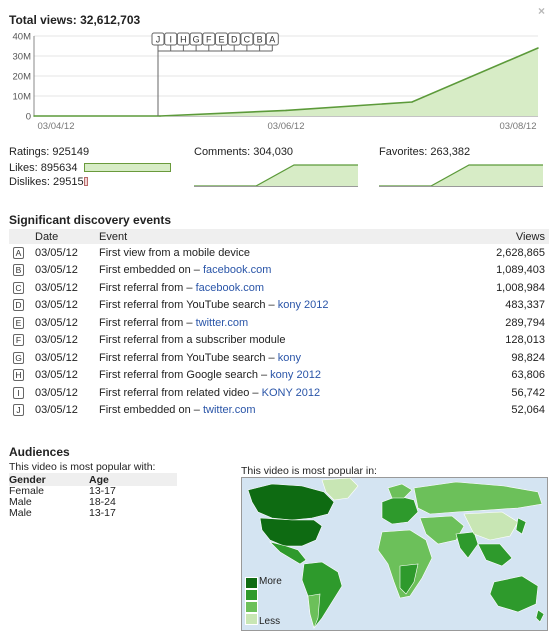 The width and height of the screenshot is (553, 634). What do you see at coordinates (520, 270) in the screenshot?
I see `event-views: 1,089,403` at bounding box center [520, 270].